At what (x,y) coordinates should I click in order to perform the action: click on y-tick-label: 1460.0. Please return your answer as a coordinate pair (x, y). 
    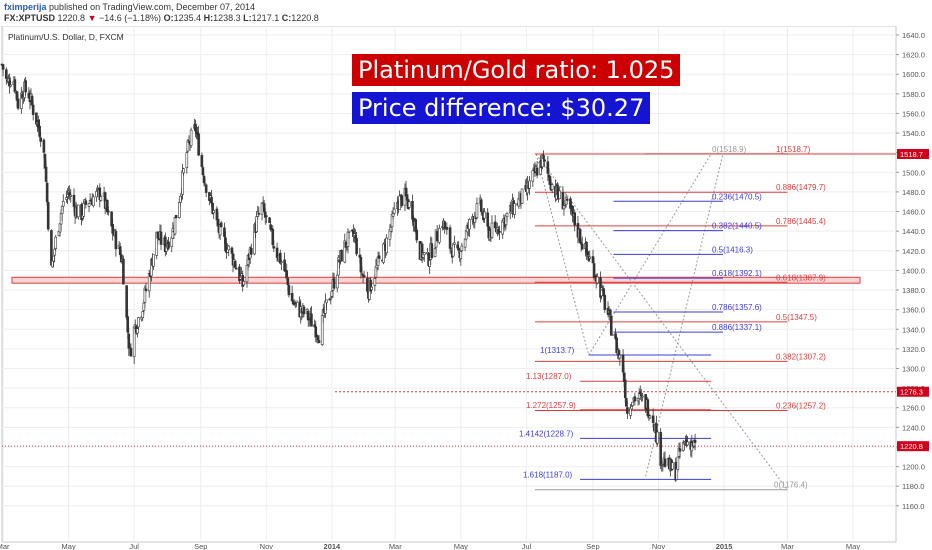
    Looking at the image, I should click on (913, 212).